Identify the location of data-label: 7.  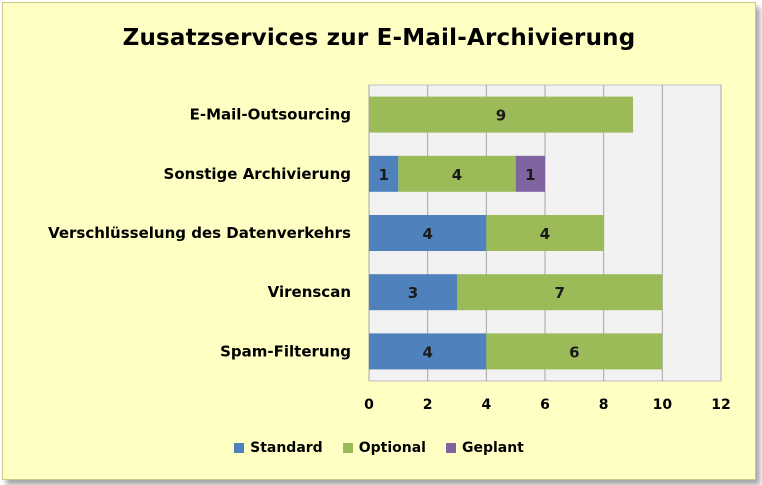
(559, 293).